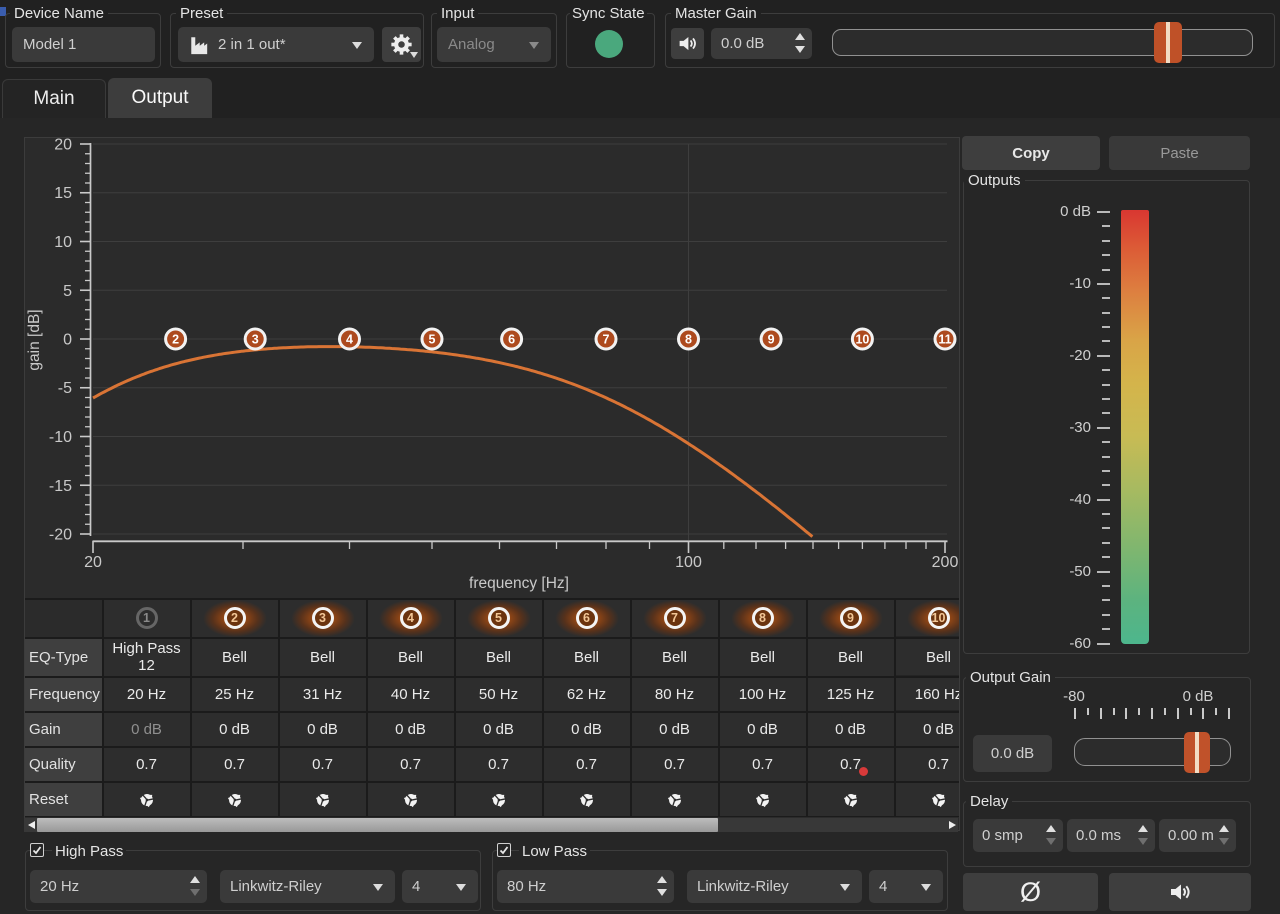  I want to click on svg-text: 6, so click(511, 340).